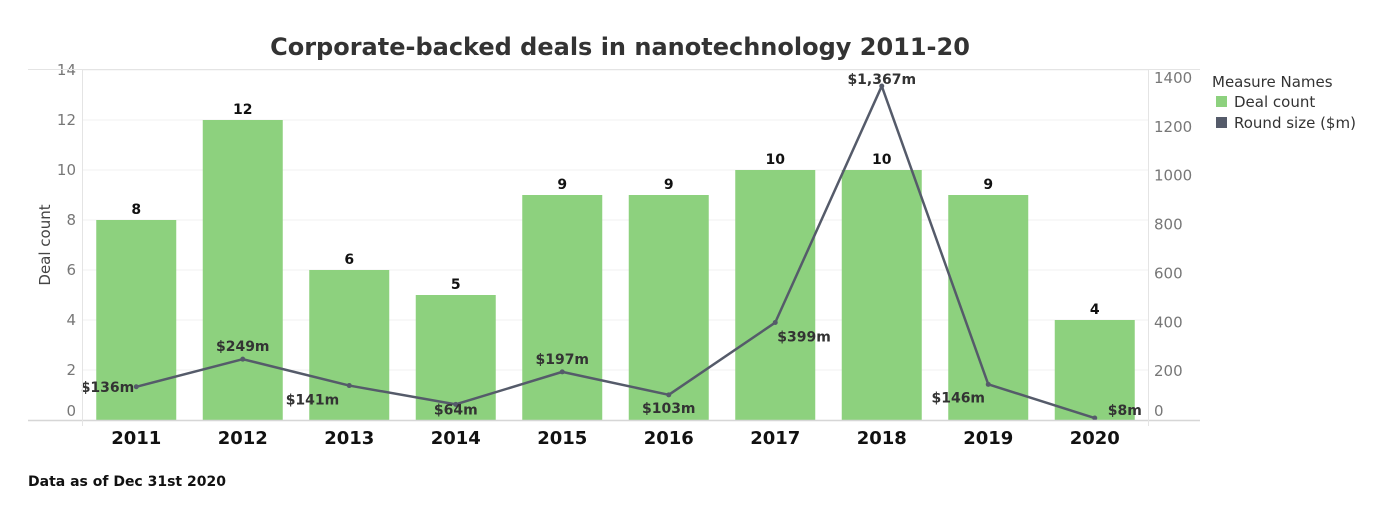 The width and height of the screenshot is (1378, 524). I want to click on y-right-tick-label: 600, so click(1168, 273).